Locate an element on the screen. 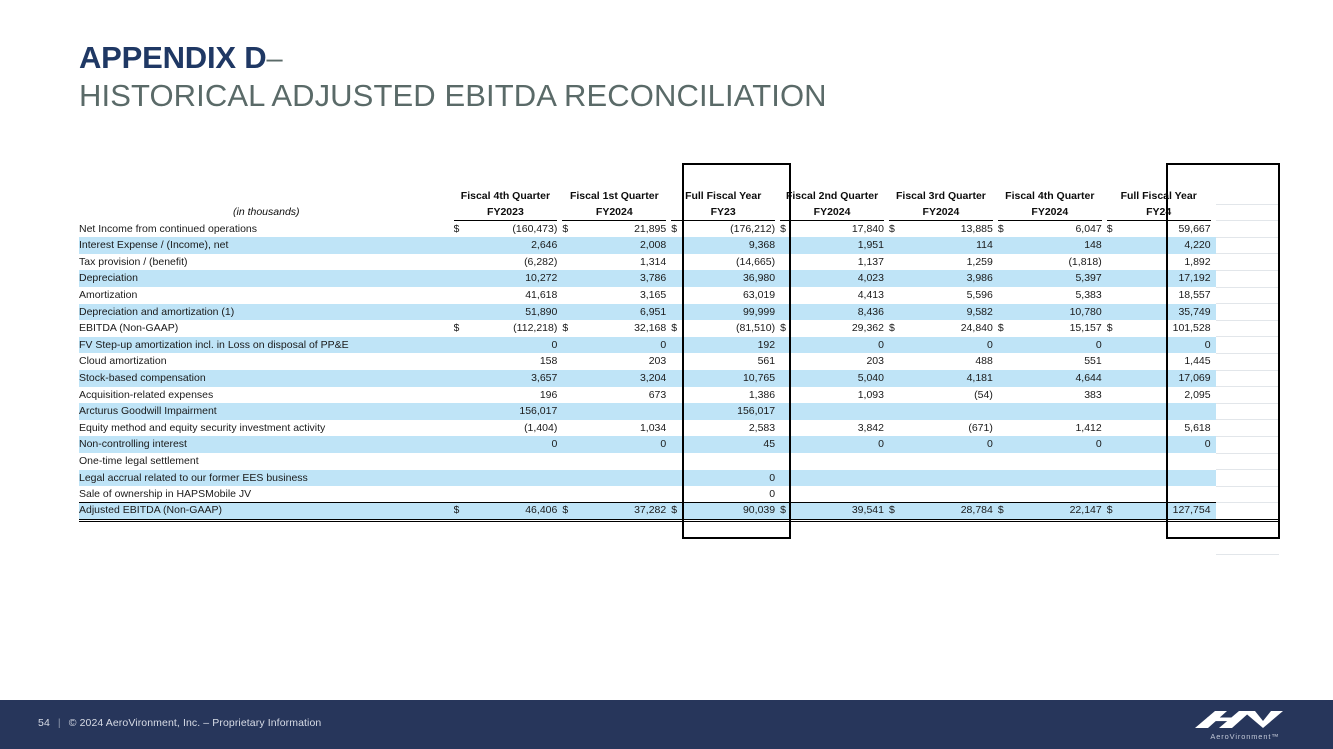 The height and width of the screenshot is (749, 1333). column-header-line2: FY2024 is located at coordinates (941, 213).